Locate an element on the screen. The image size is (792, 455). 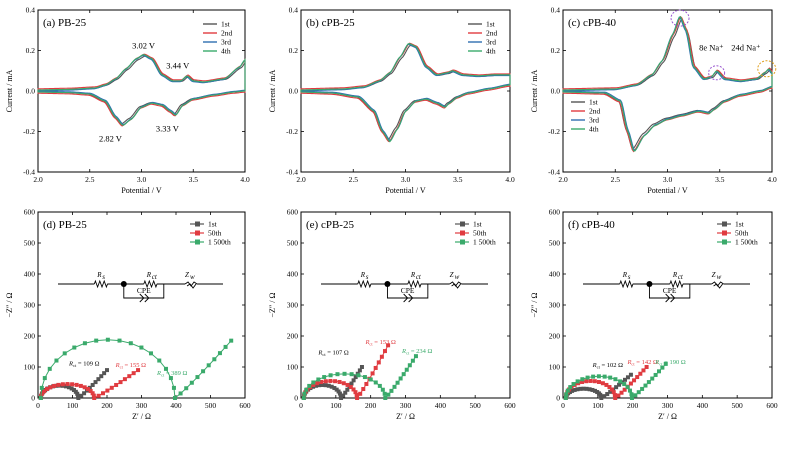
x-tick-label: 2.5 is located at coordinates (354, 179).